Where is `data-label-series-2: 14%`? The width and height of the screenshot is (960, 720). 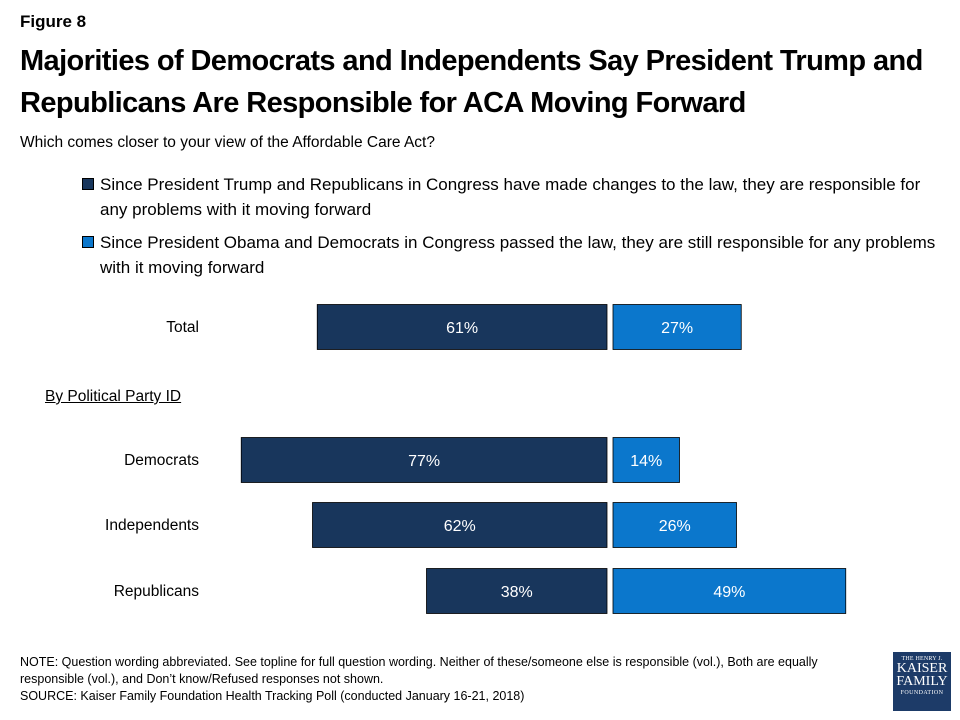
data-label-series-2: 14% is located at coordinates (646, 461).